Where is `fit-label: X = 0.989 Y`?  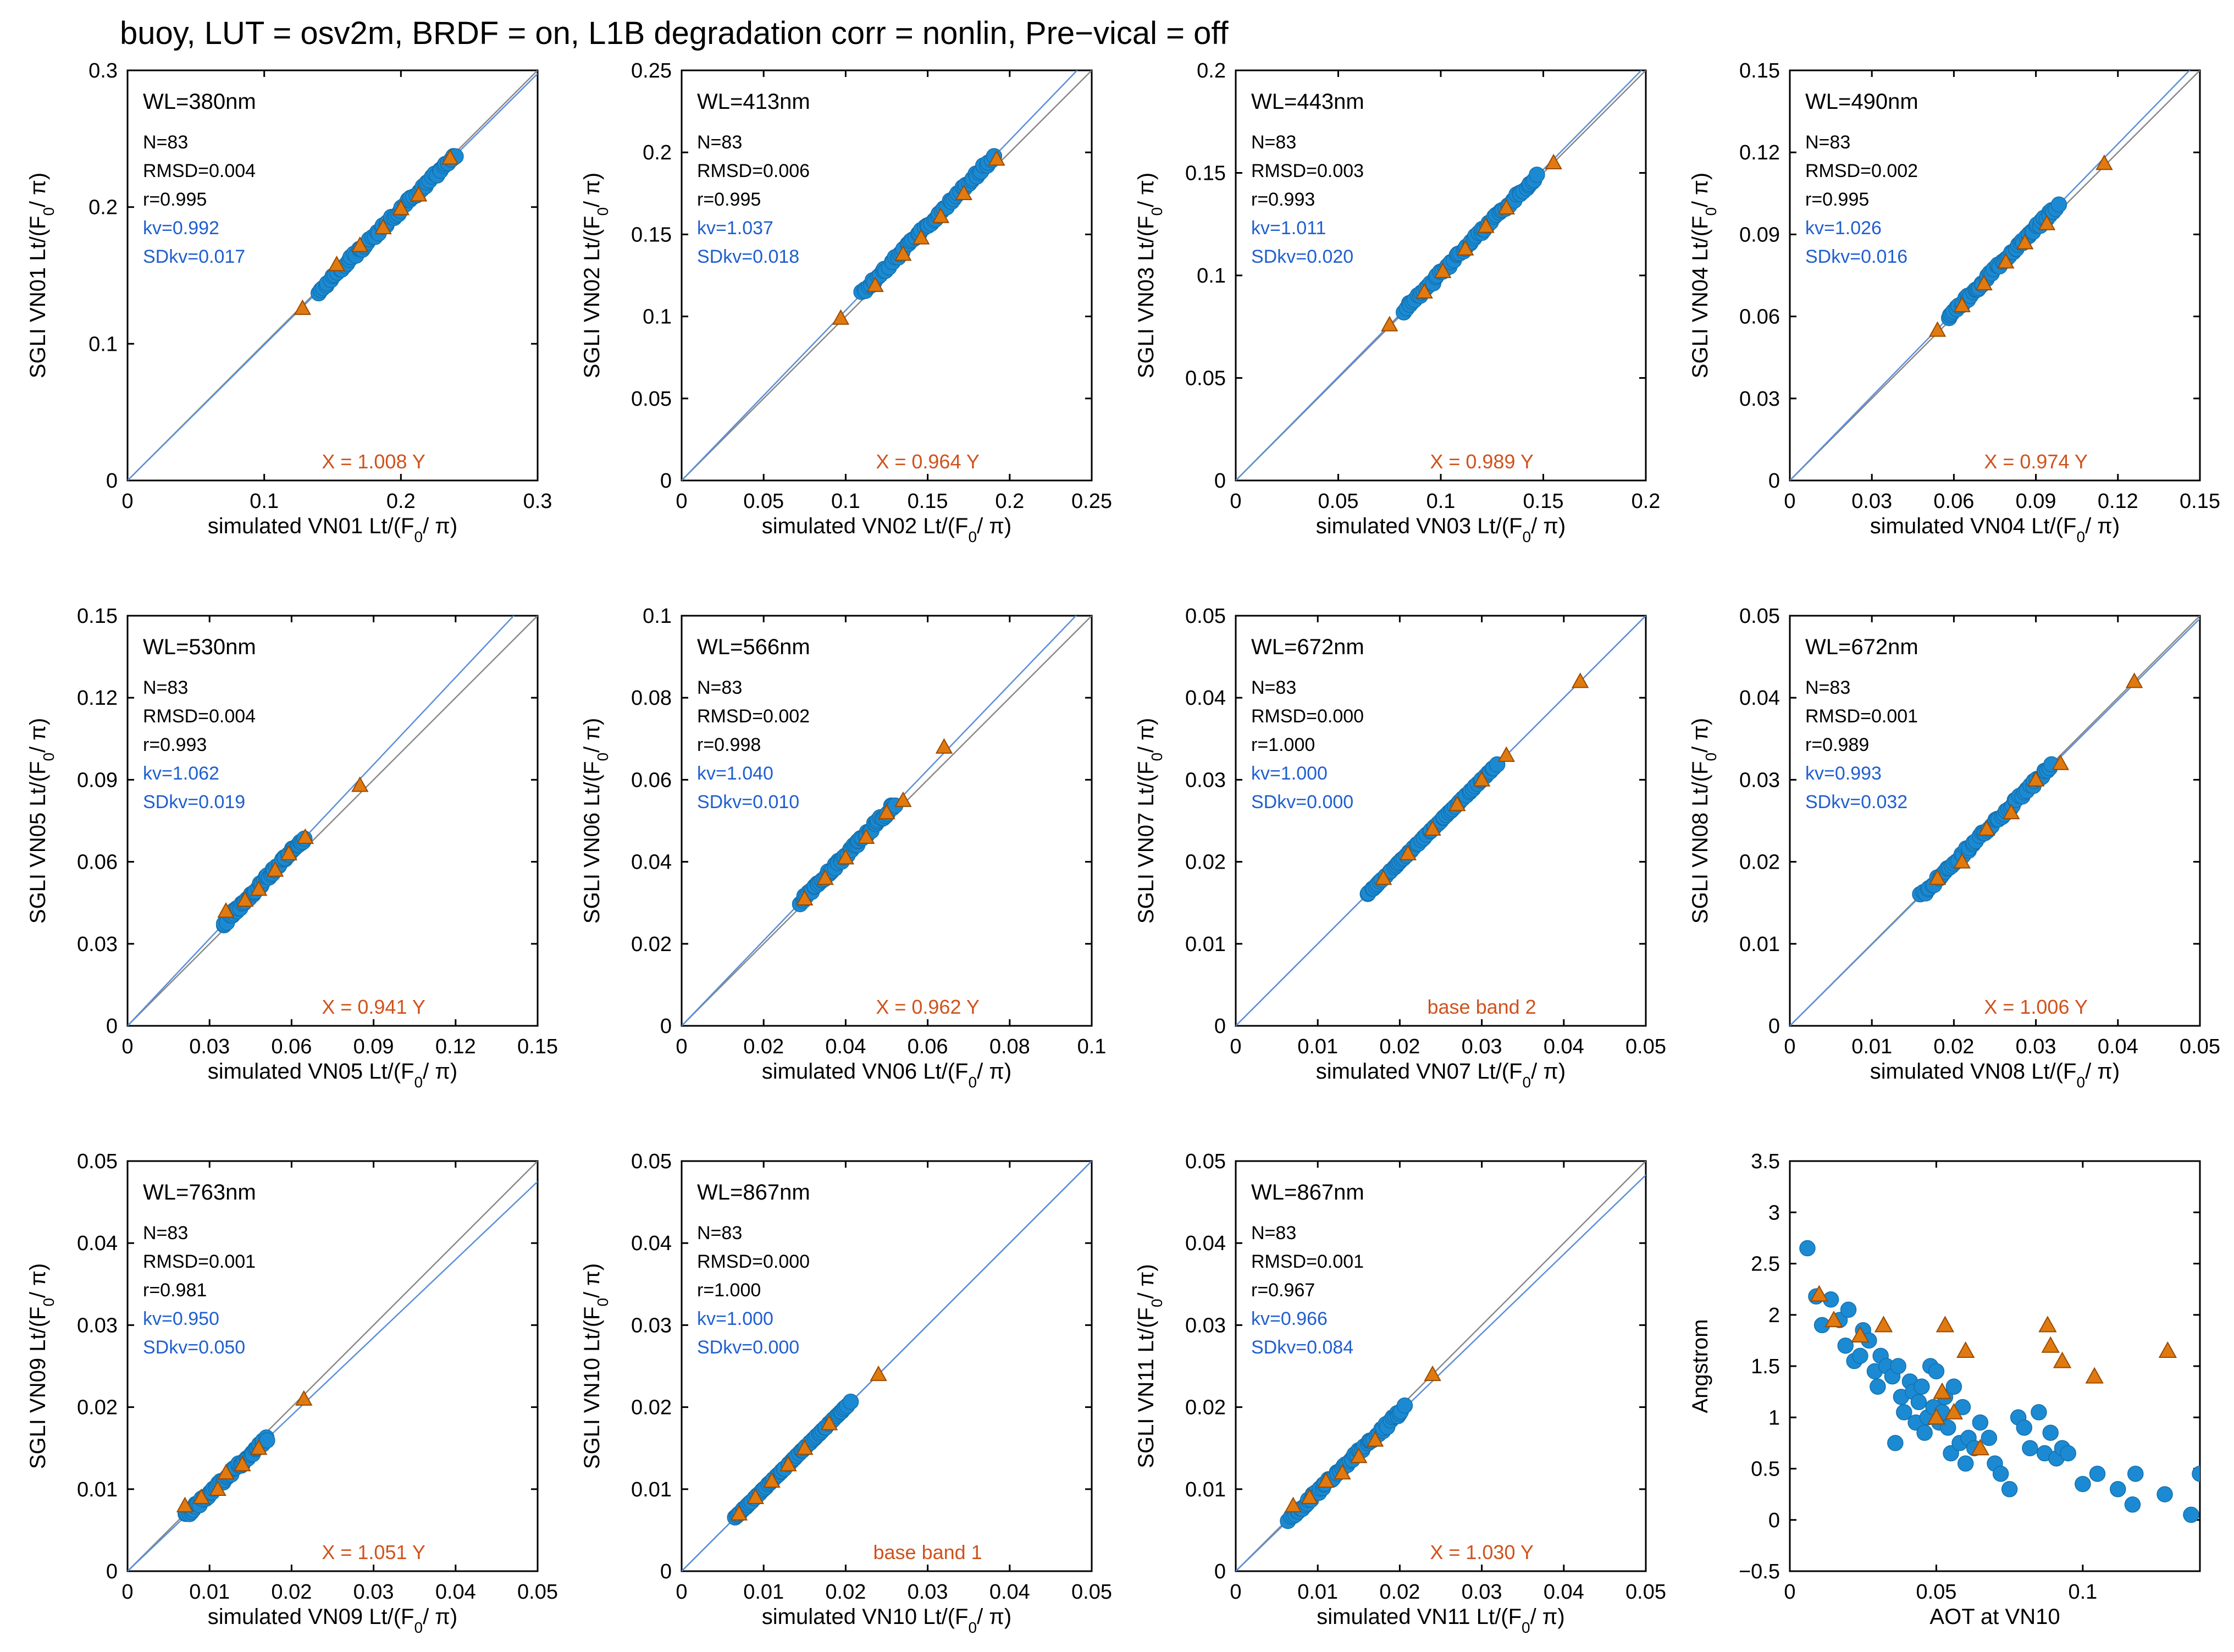 fit-label: X = 0.989 Y is located at coordinates (1482, 461).